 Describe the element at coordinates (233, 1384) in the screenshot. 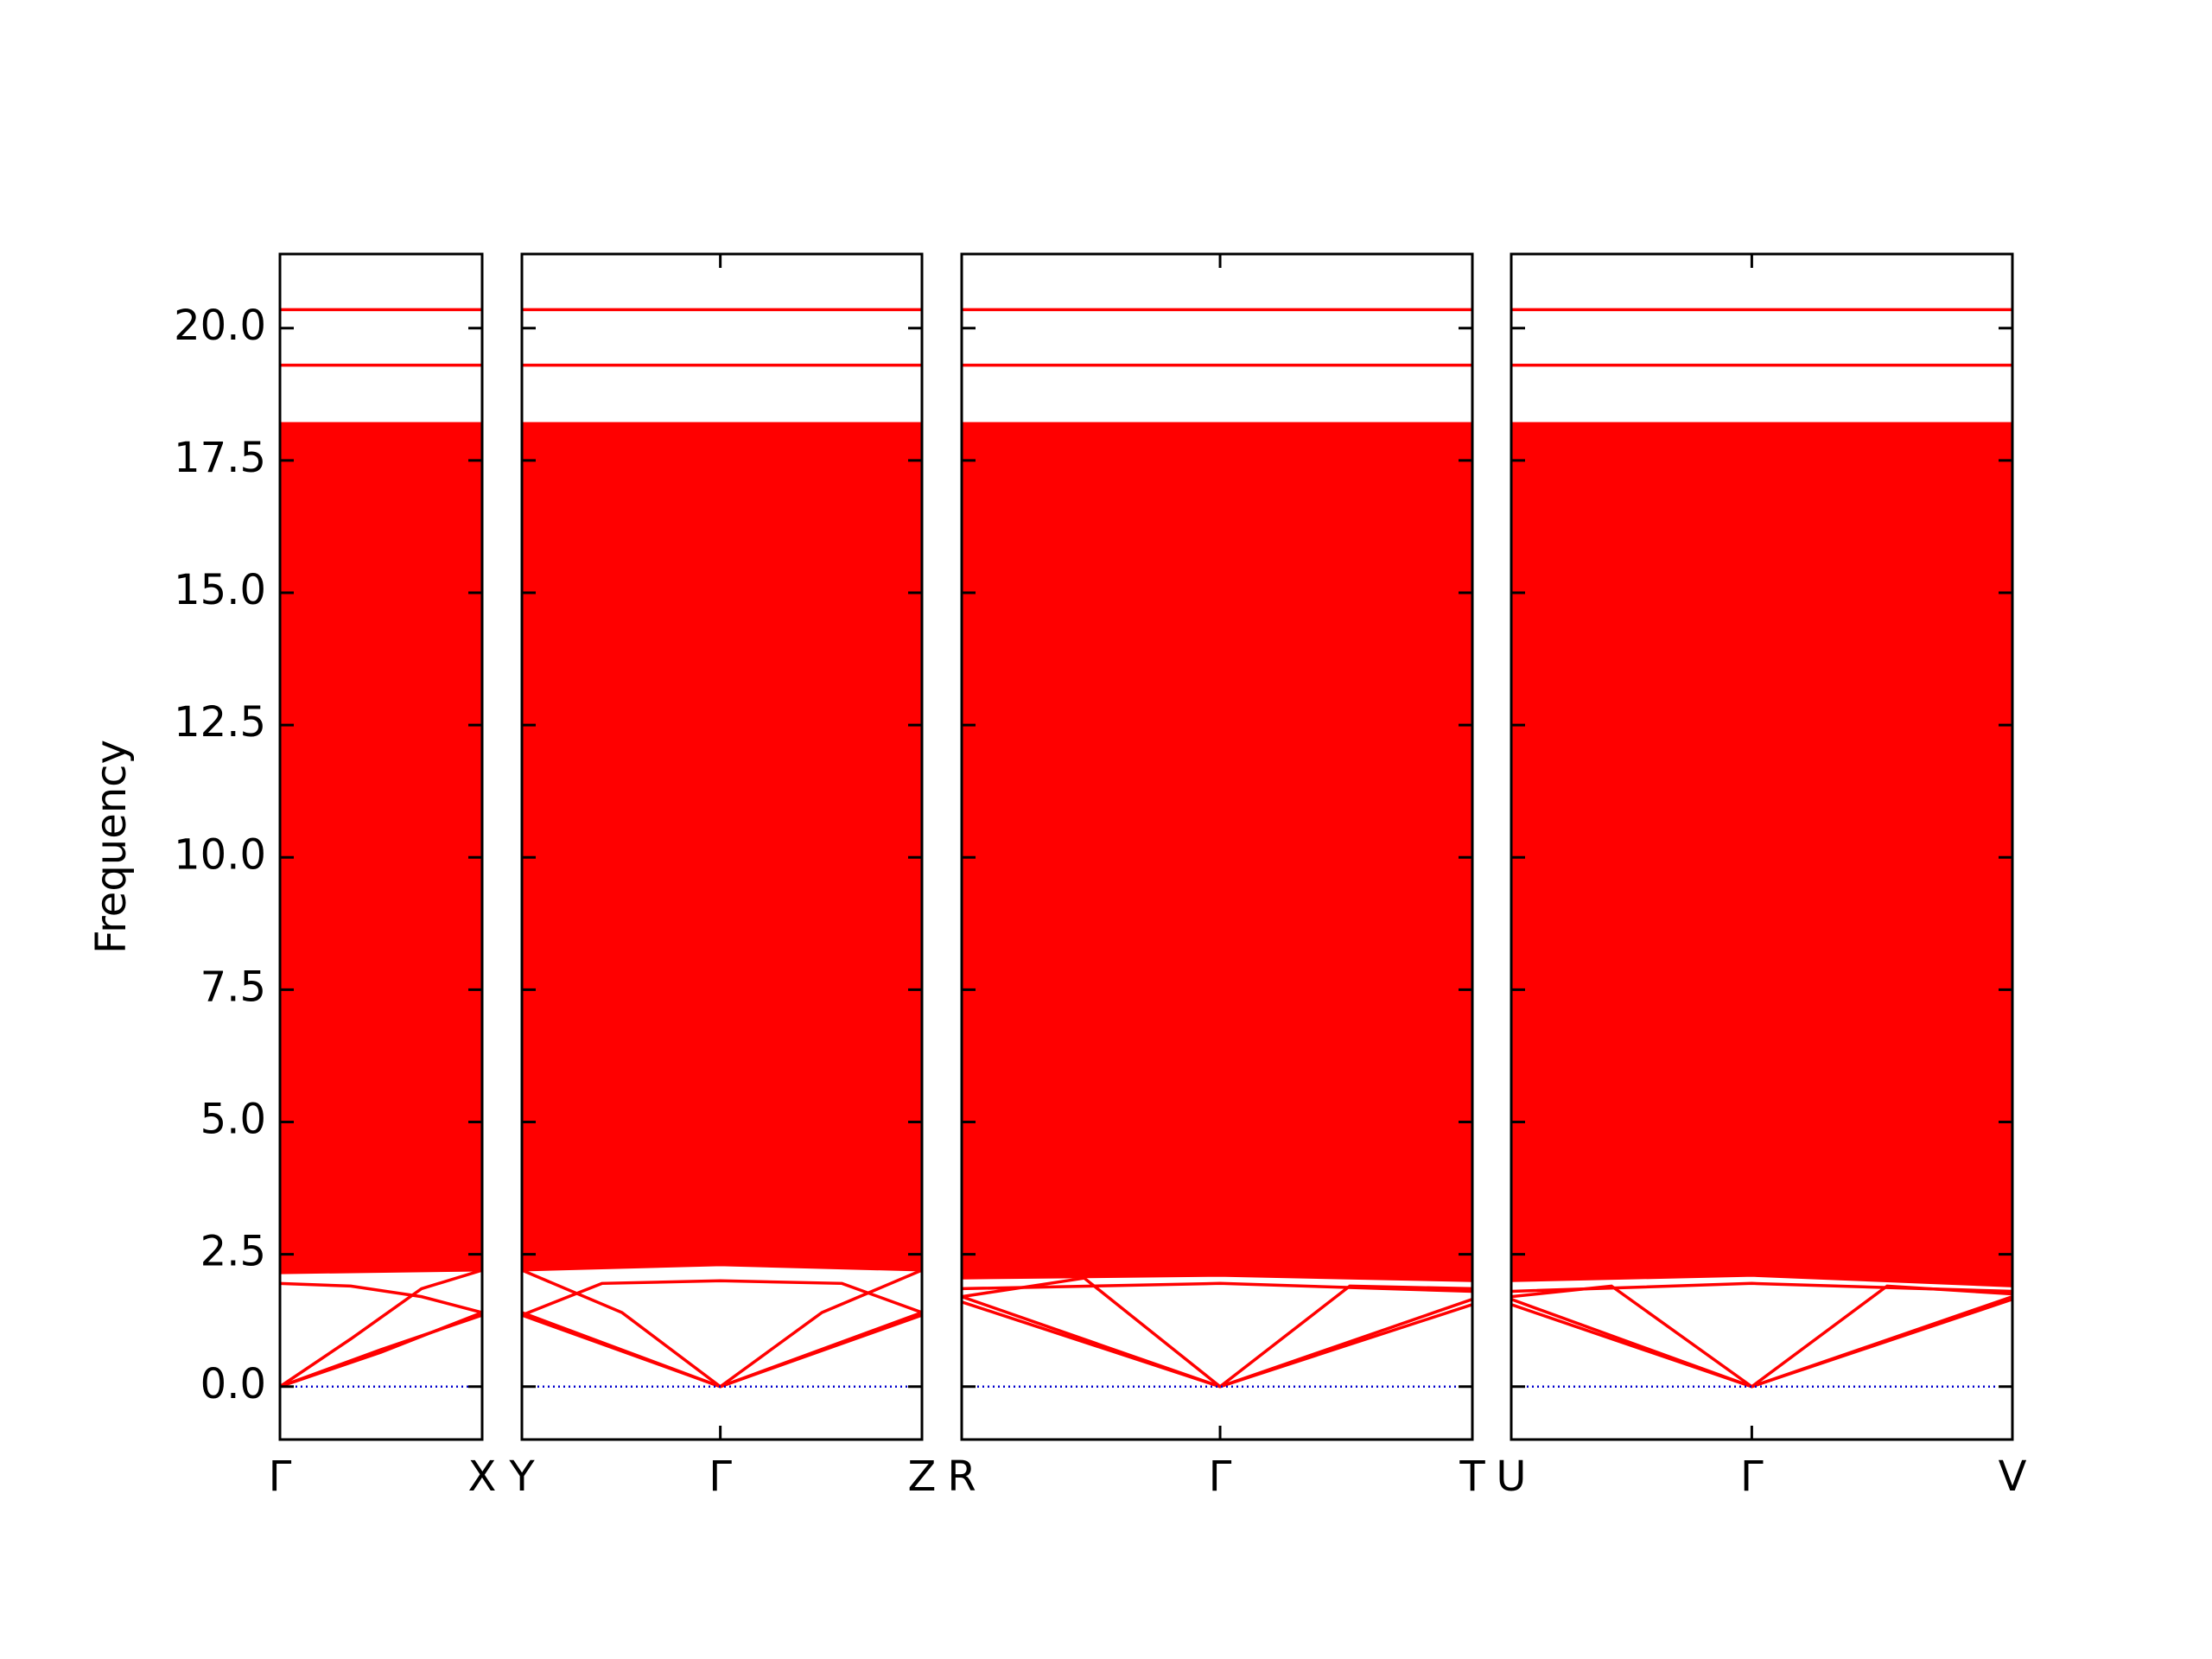

I see `y-tick-label: 0.0` at that location.